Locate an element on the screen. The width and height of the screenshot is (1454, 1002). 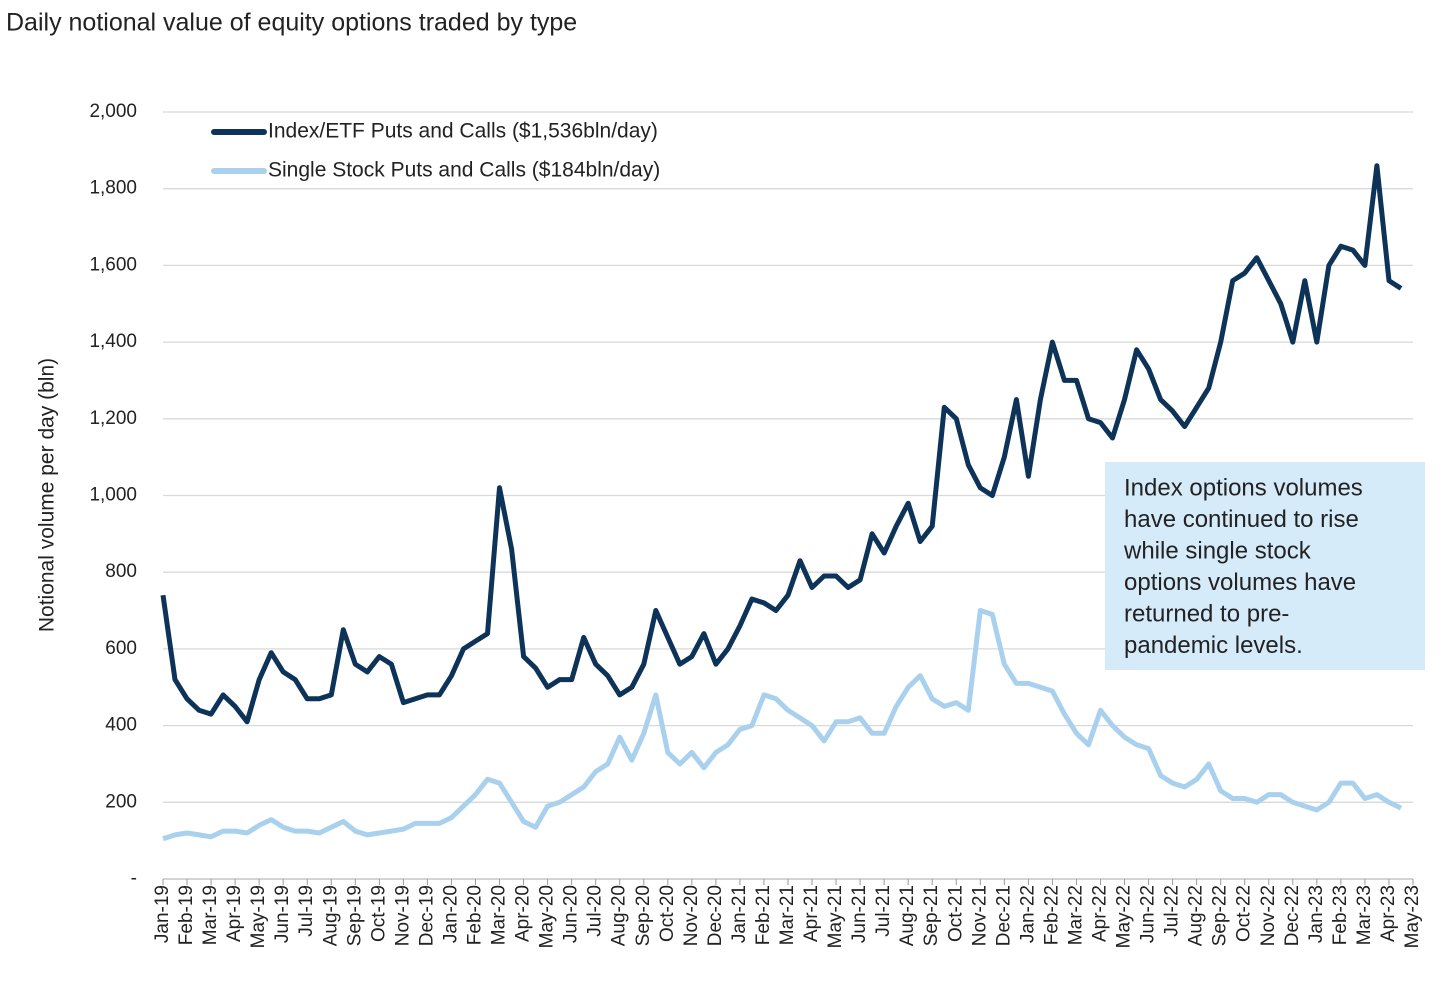
y-tick-label: 800 is located at coordinates (121, 571).